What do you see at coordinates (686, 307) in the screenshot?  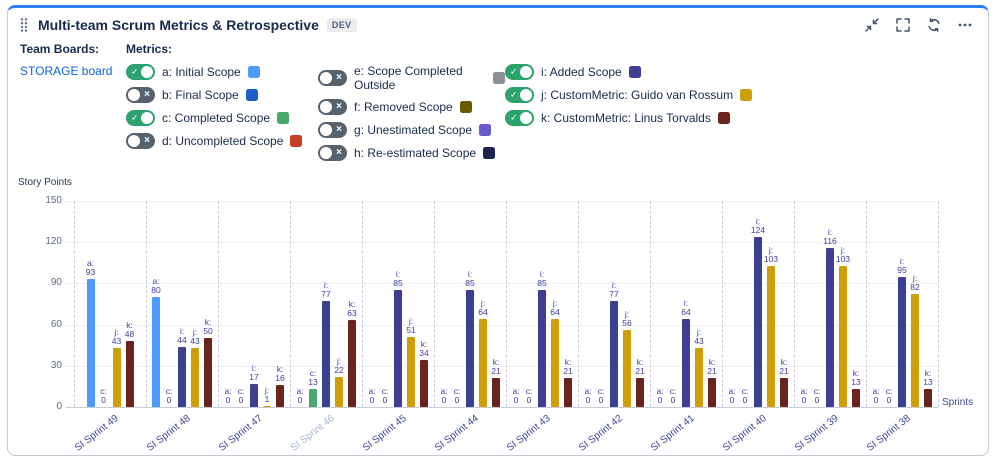 I see `bar-value-label: i: 64` at bounding box center [686, 307].